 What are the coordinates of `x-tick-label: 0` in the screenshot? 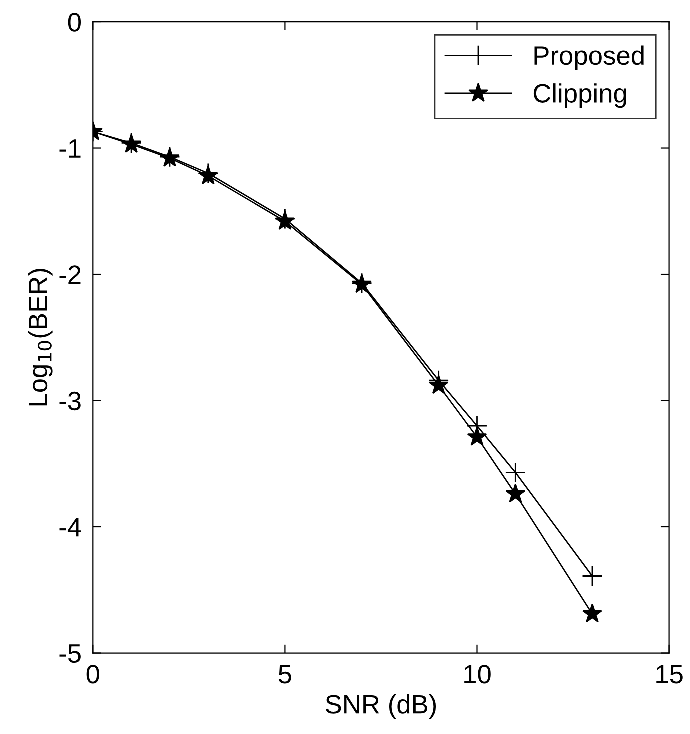 It's located at (93, 674).